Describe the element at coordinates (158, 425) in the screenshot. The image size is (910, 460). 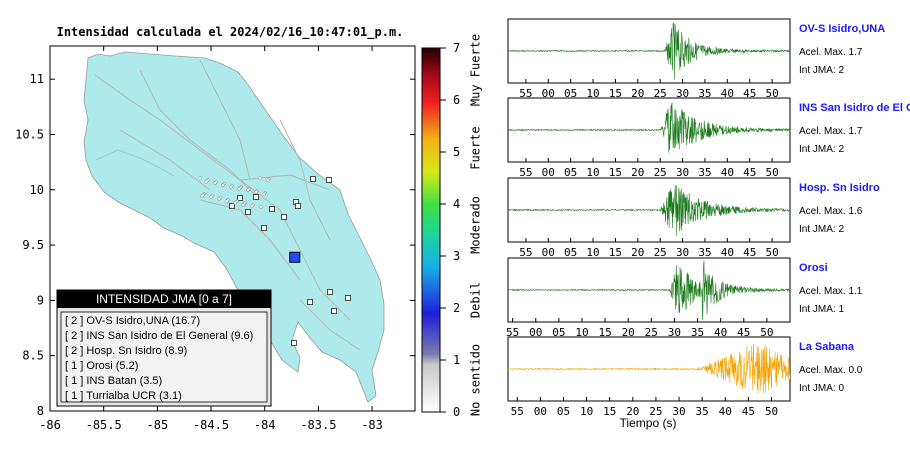
I see `map-x-tick-label: -85` at that location.